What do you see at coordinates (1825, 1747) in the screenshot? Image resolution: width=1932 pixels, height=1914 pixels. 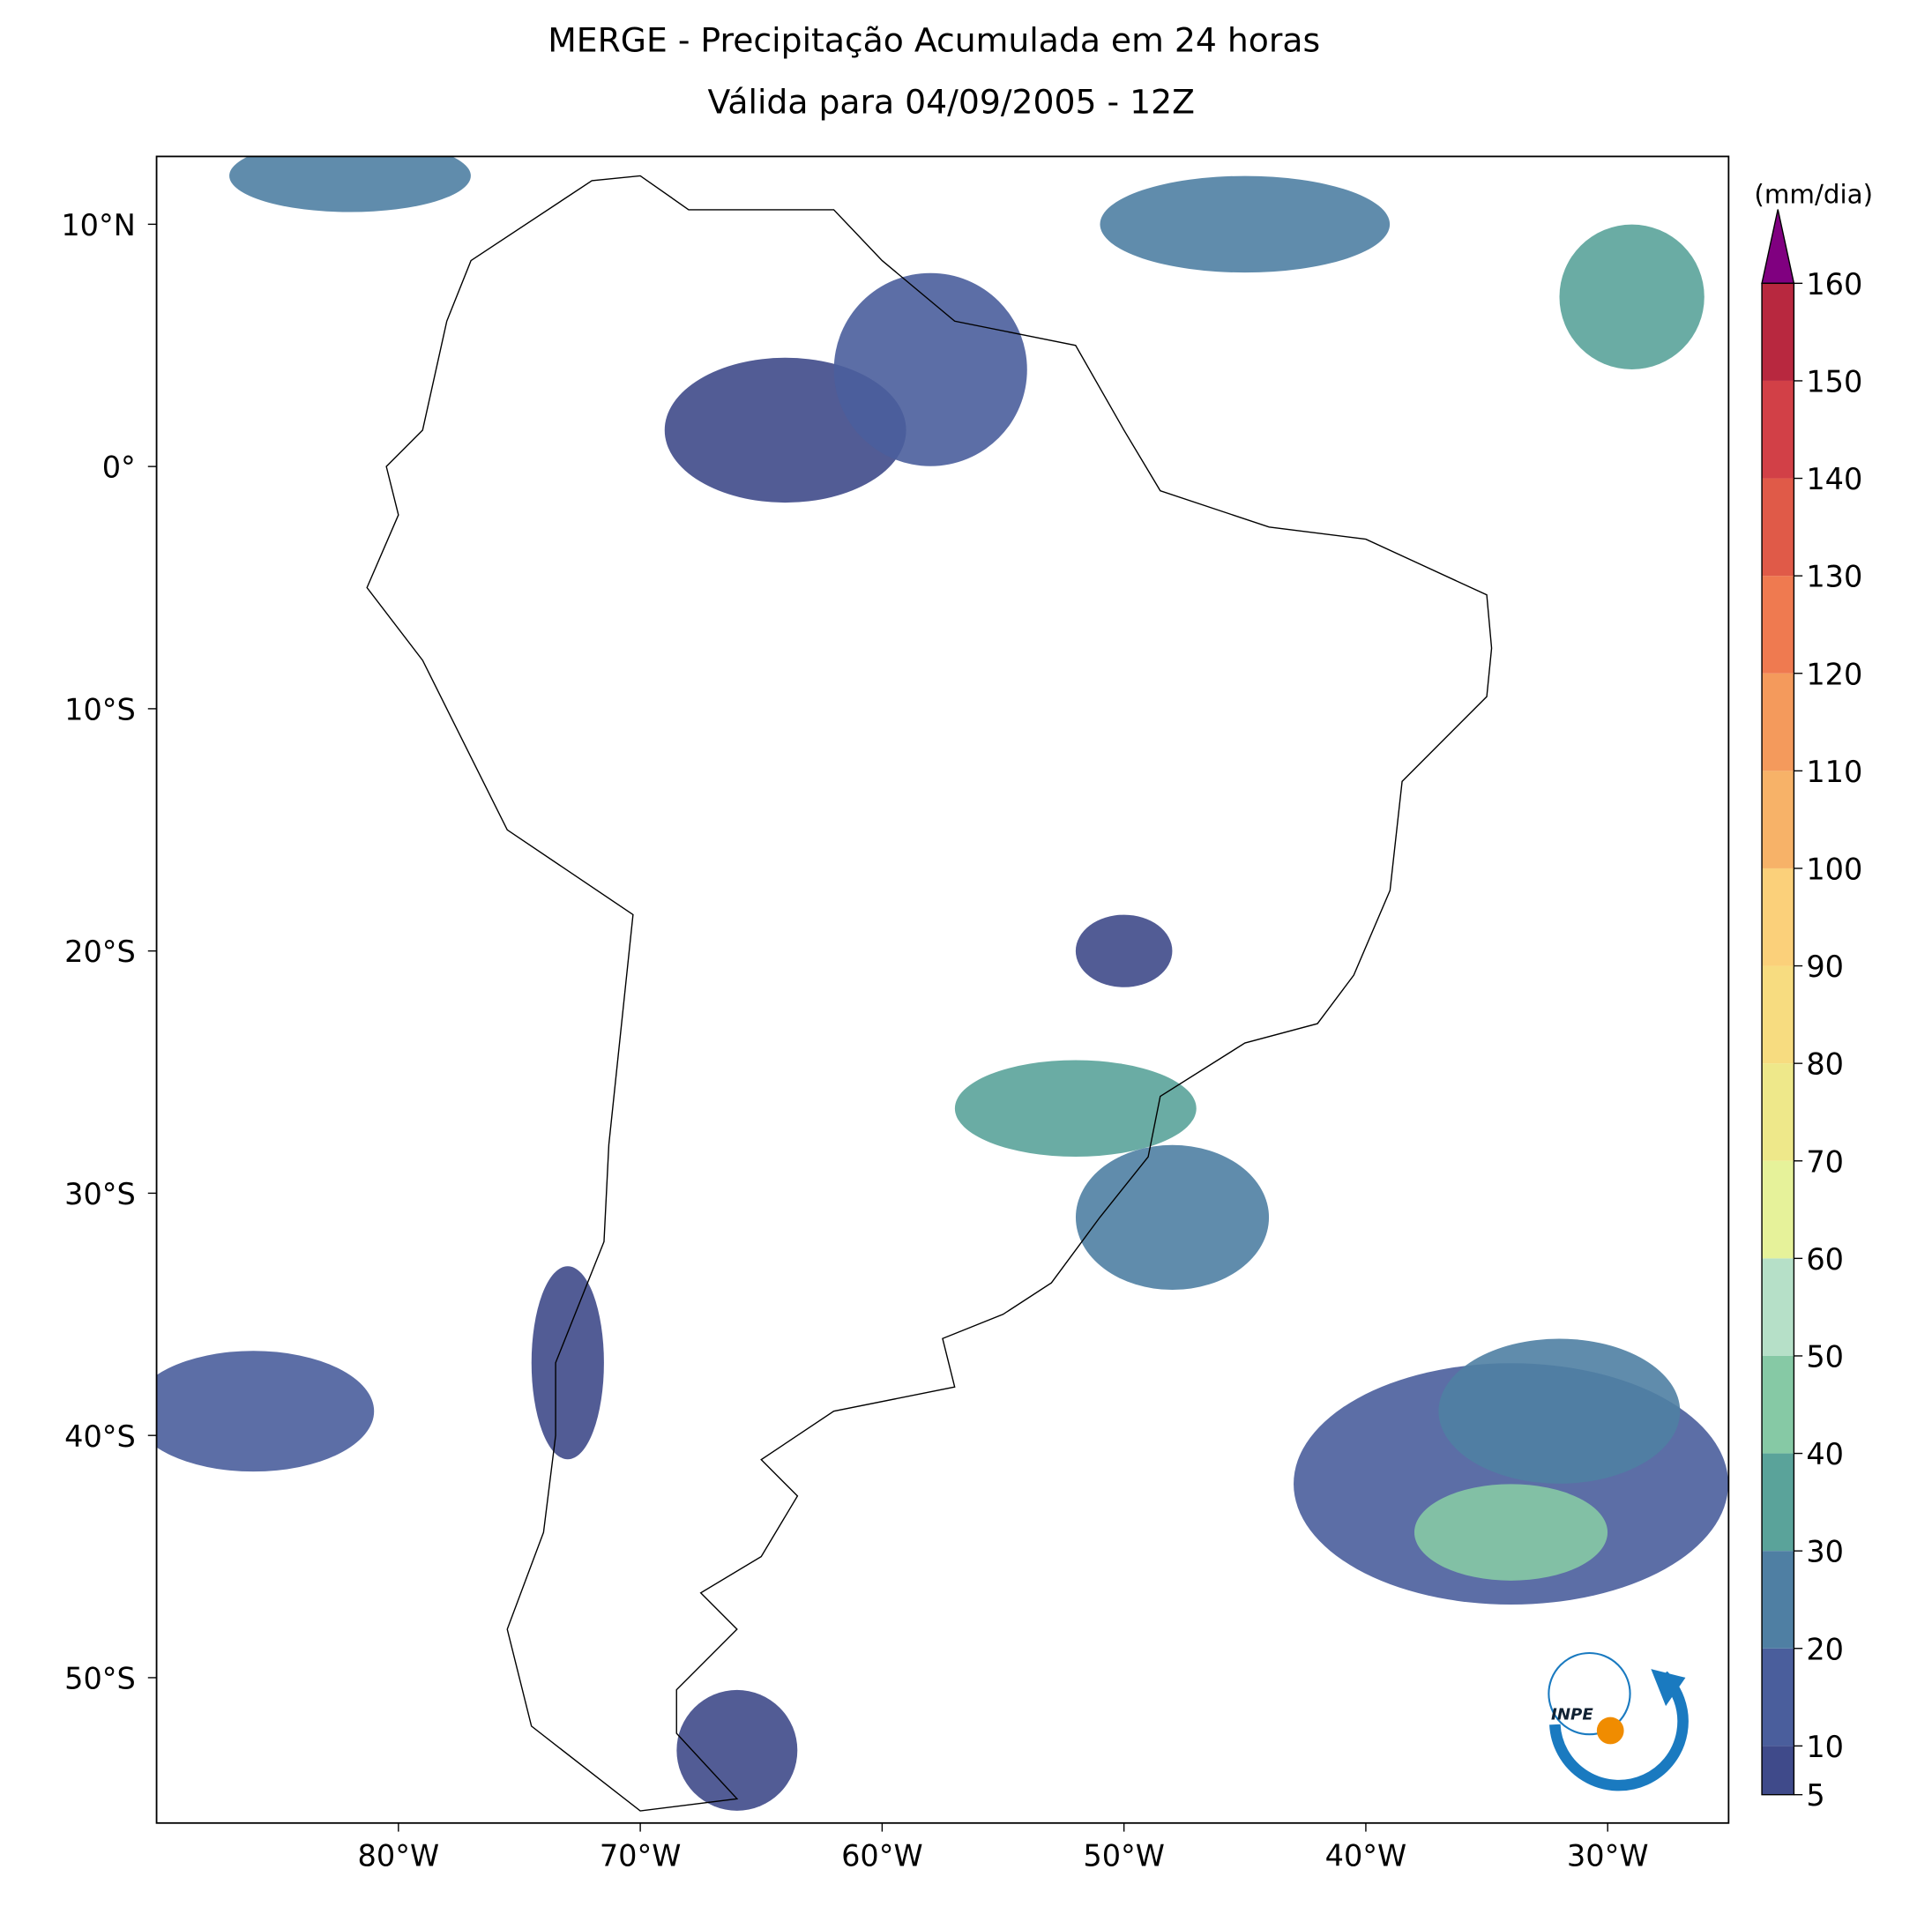 I see `colorbar-tick-label: 10` at bounding box center [1825, 1747].